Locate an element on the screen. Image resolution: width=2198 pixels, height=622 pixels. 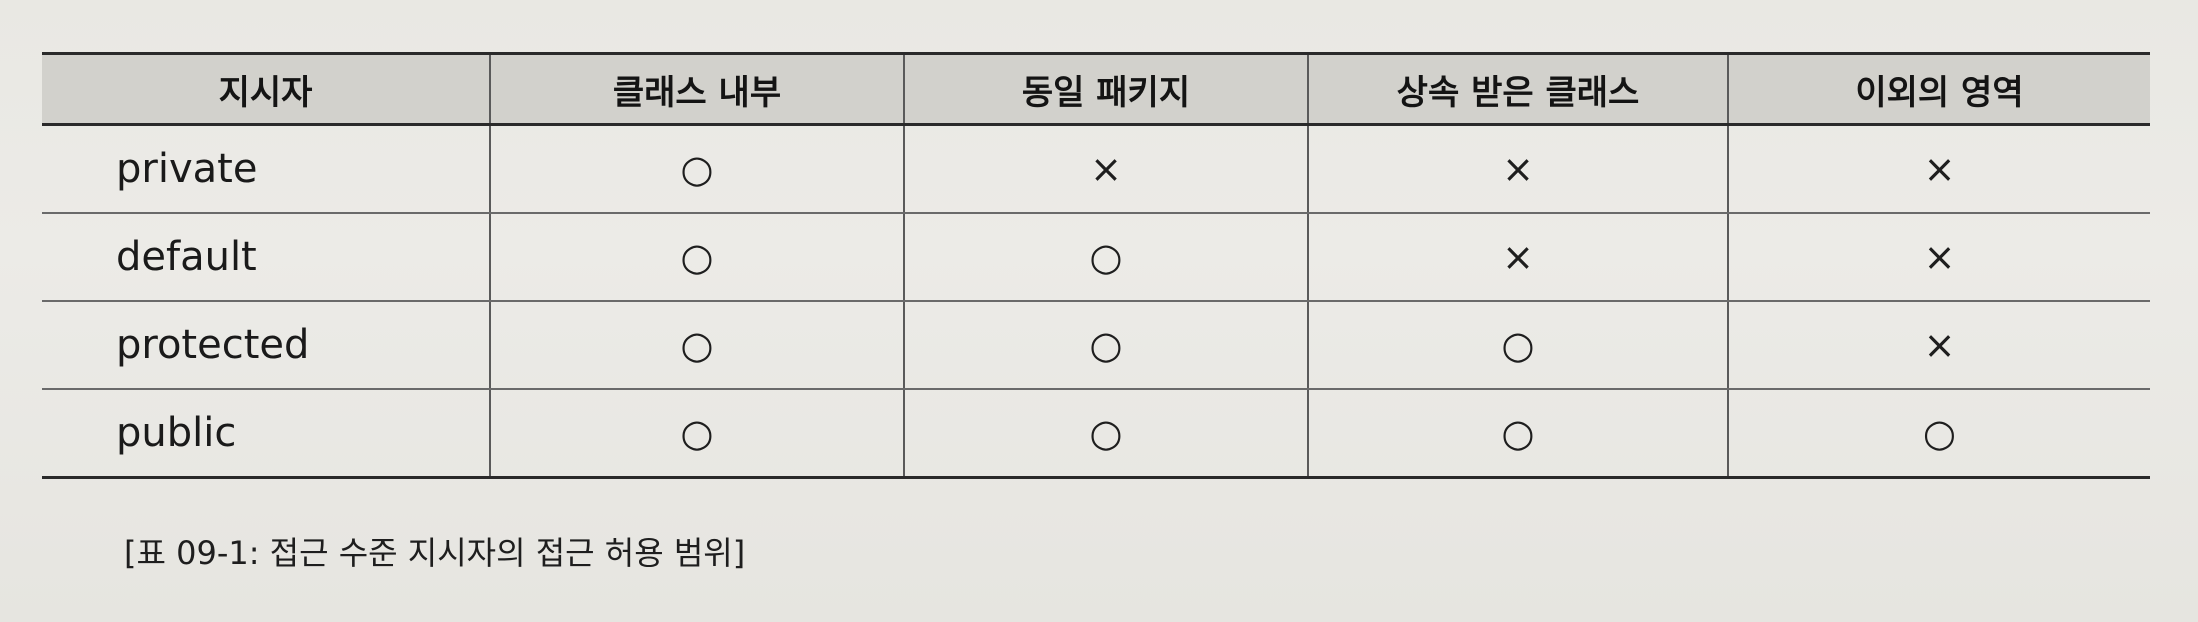
table-row: default ○ ○ × × is located at coordinates (1096, 257).